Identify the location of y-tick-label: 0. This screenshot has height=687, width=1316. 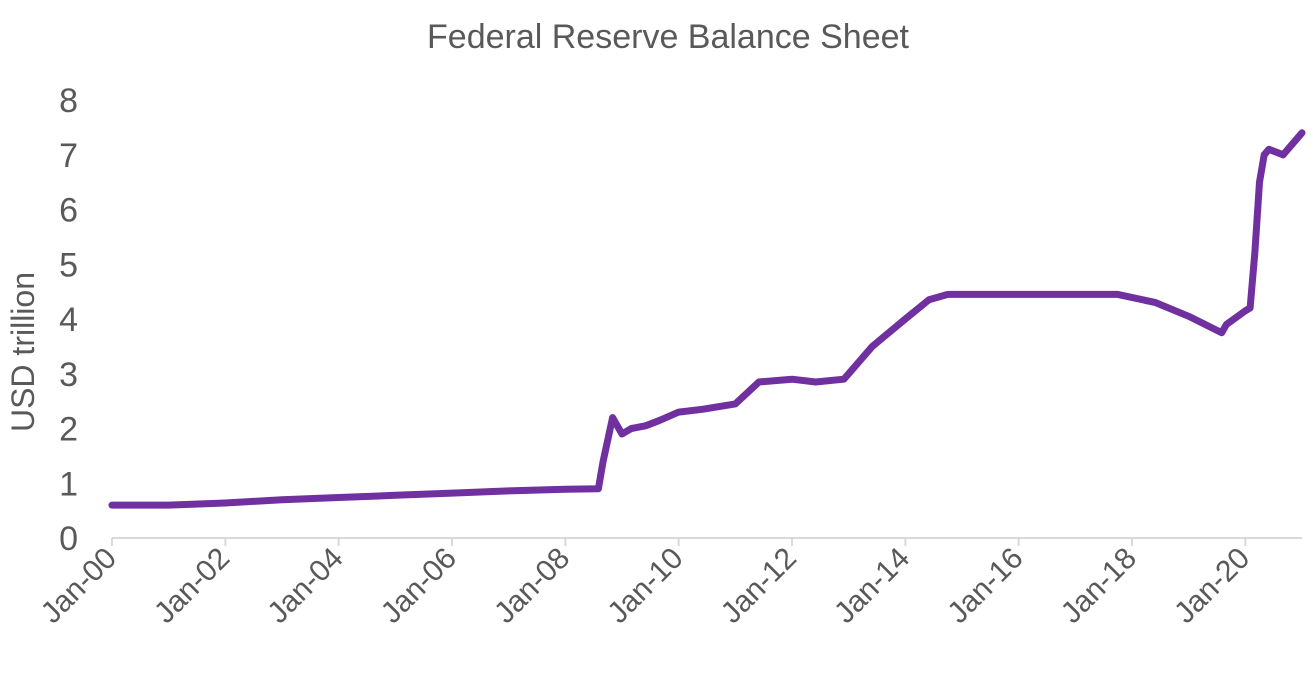
(68, 539).